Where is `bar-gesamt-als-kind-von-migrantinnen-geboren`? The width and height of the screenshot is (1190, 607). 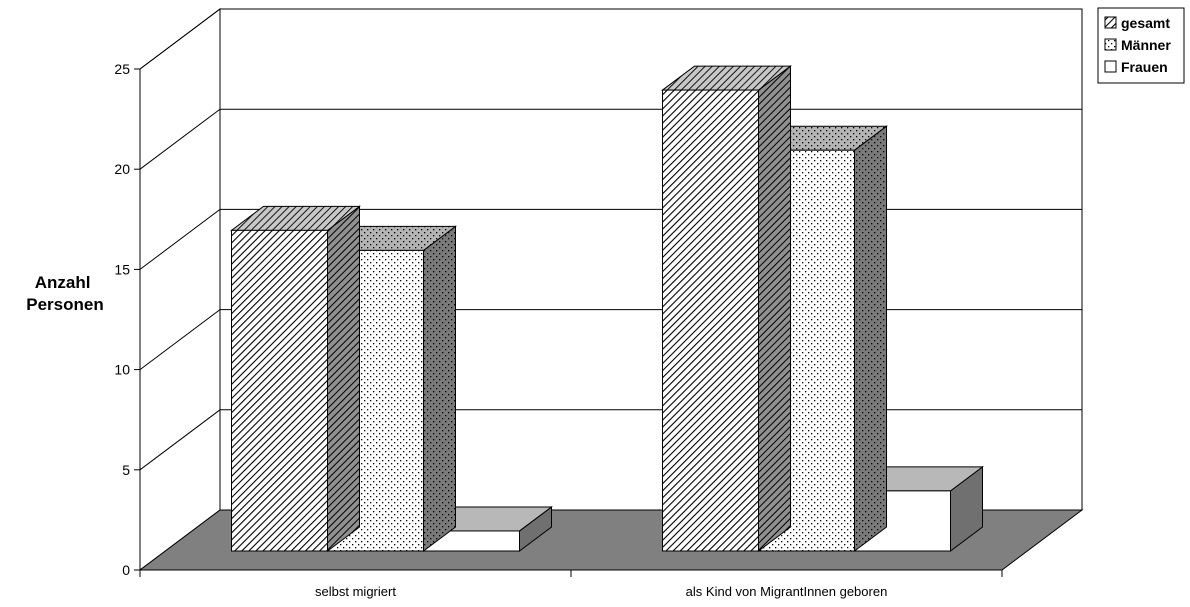 bar-gesamt-als-kind-von-migrantinnen-geboren is located at coordinates (726, 308).